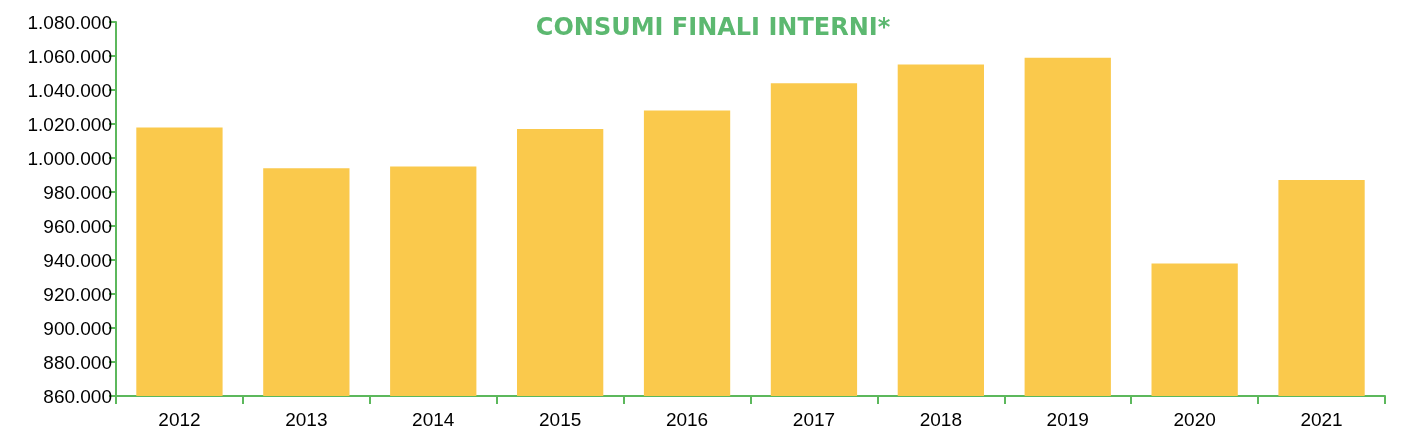  I want to click on y-tick-label: 860.000, so click(77, 396).